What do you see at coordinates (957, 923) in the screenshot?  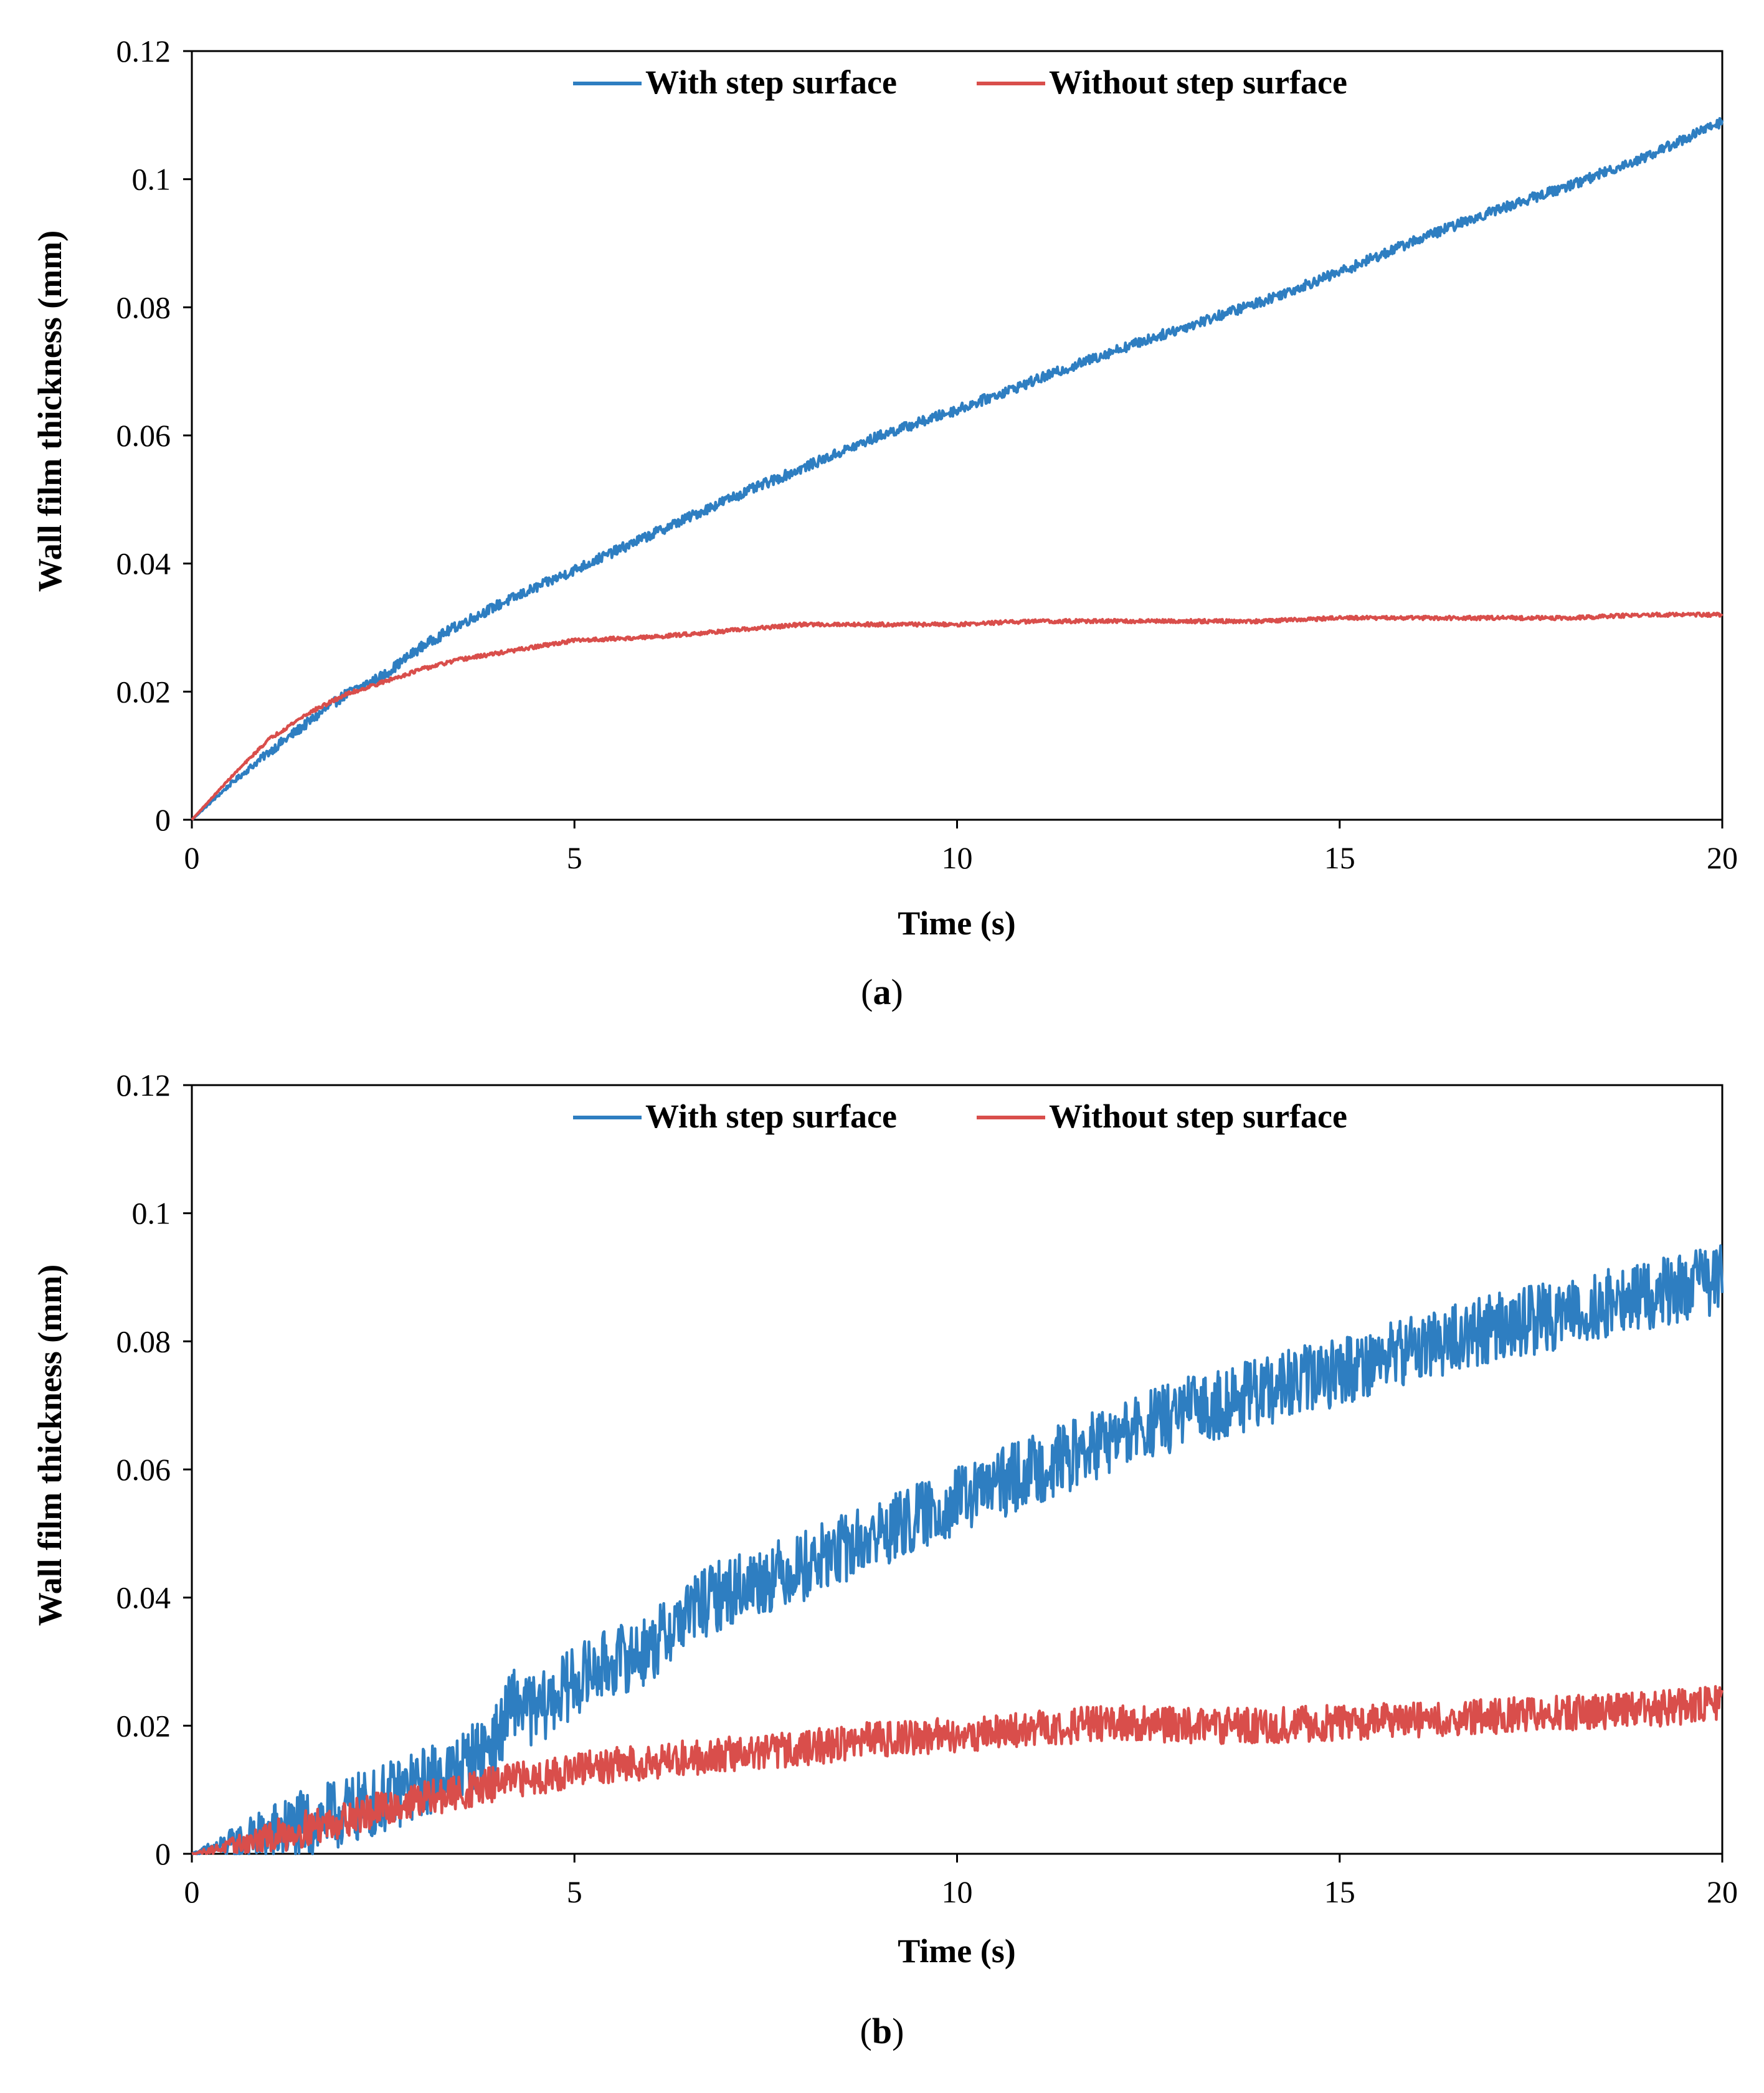 I see `x-axis-title-a: Time (s)` at bounding box center [957, 923].